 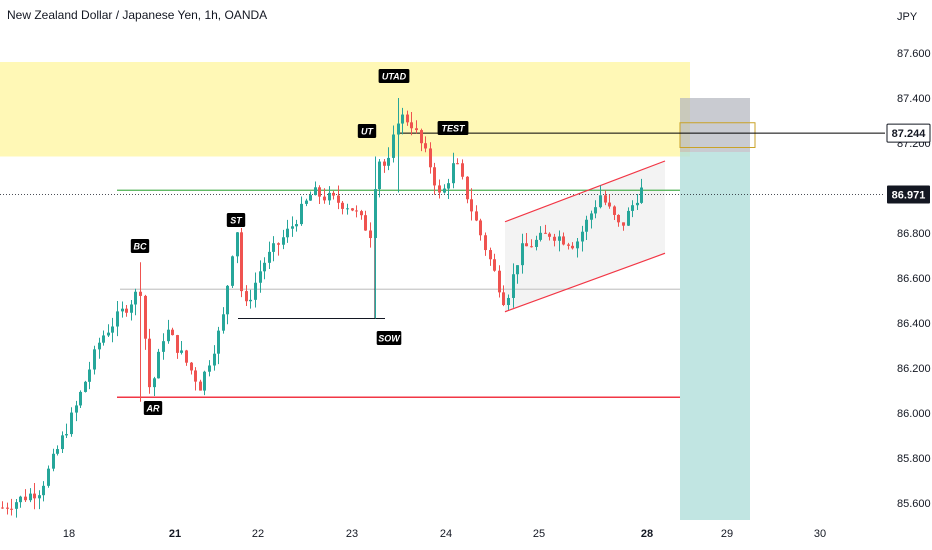 I want to click on wyckoff-label-test: TEST, so click(x=453, y=128).